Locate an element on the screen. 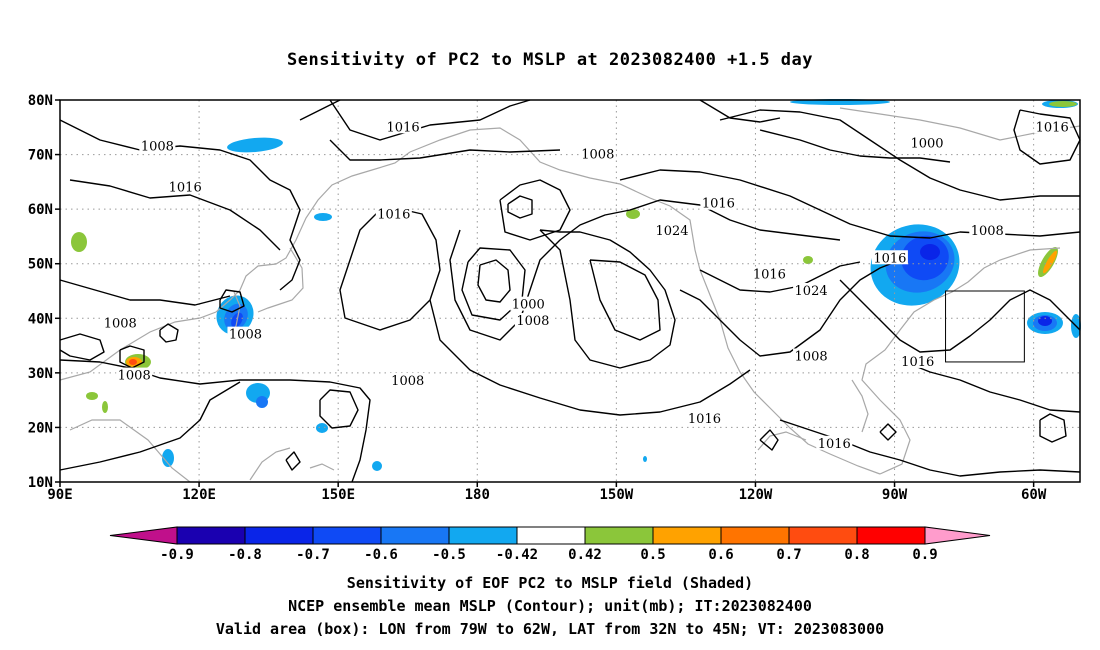  lon-label: 150E is located at coordinates (338, 495).